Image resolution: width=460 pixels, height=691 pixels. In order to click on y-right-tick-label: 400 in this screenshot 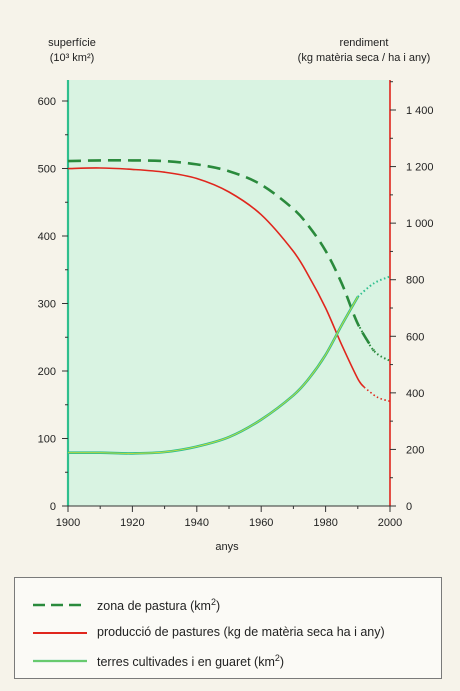, I will do `click(415, 394)`.